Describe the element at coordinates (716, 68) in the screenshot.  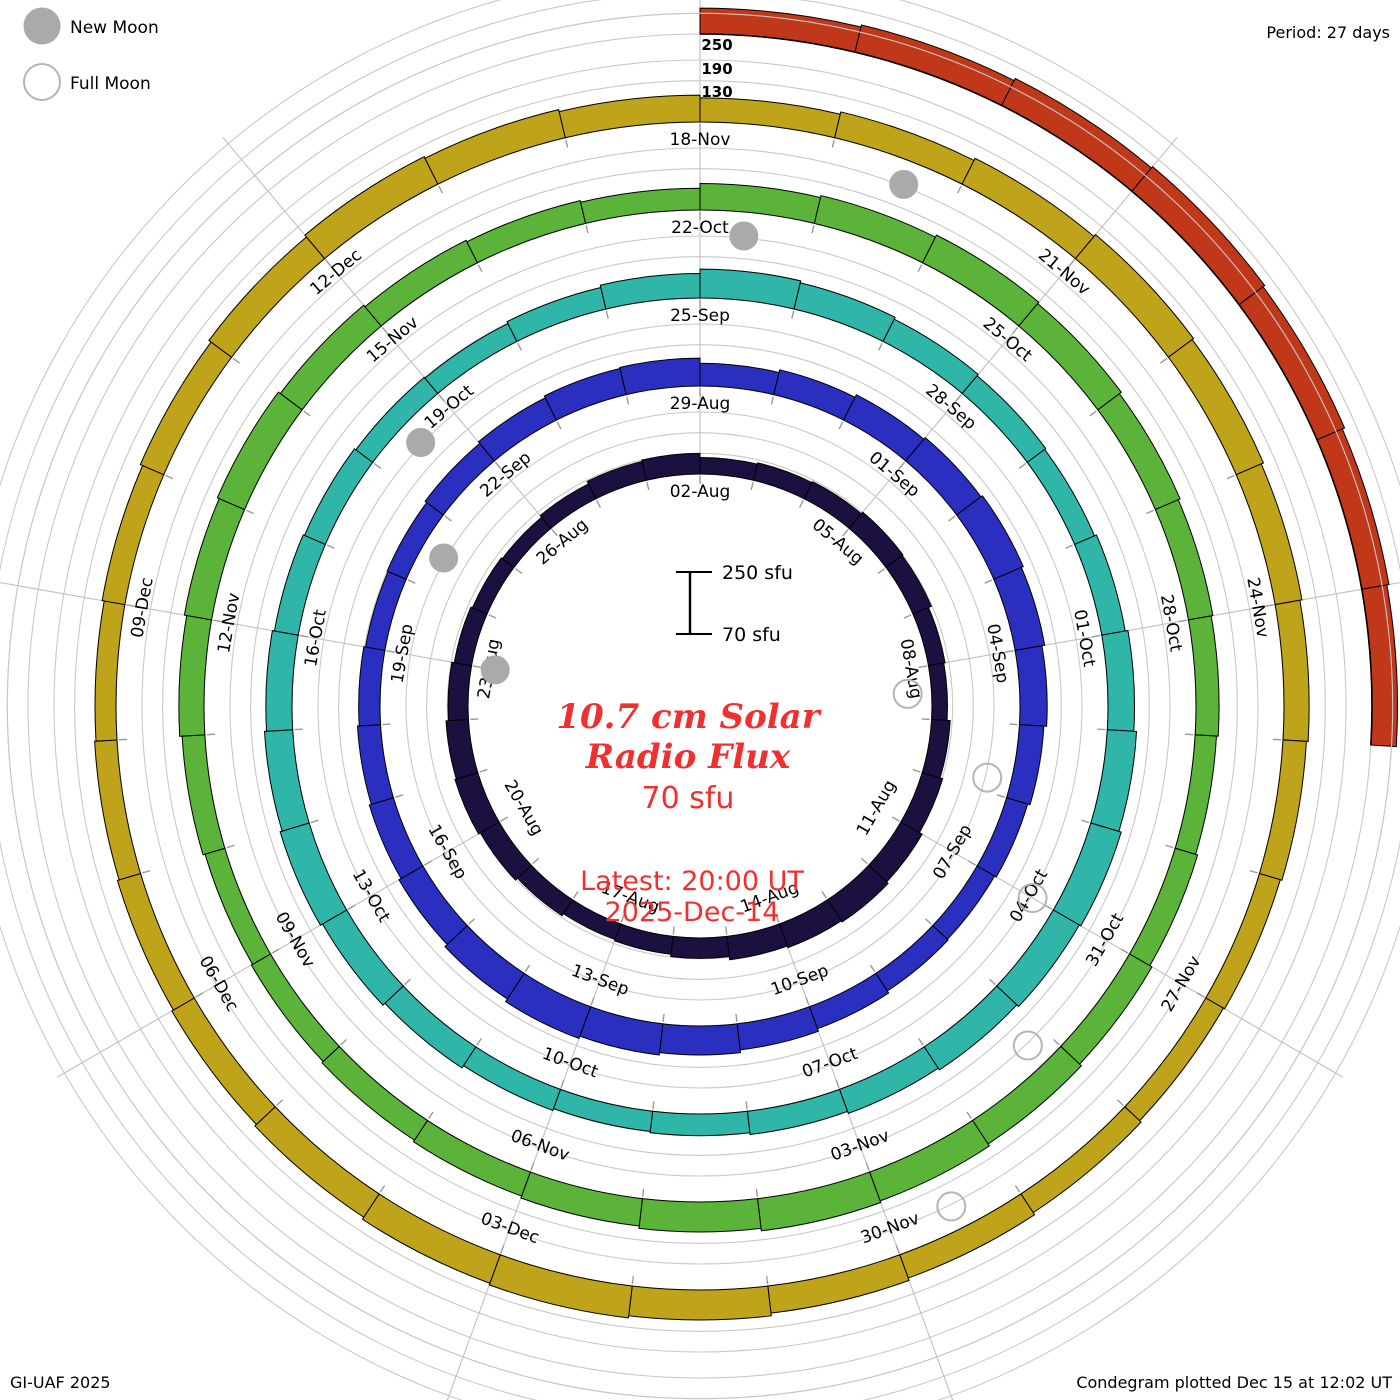
I see `radial-scale-numbers: 250 190 130` at that location.